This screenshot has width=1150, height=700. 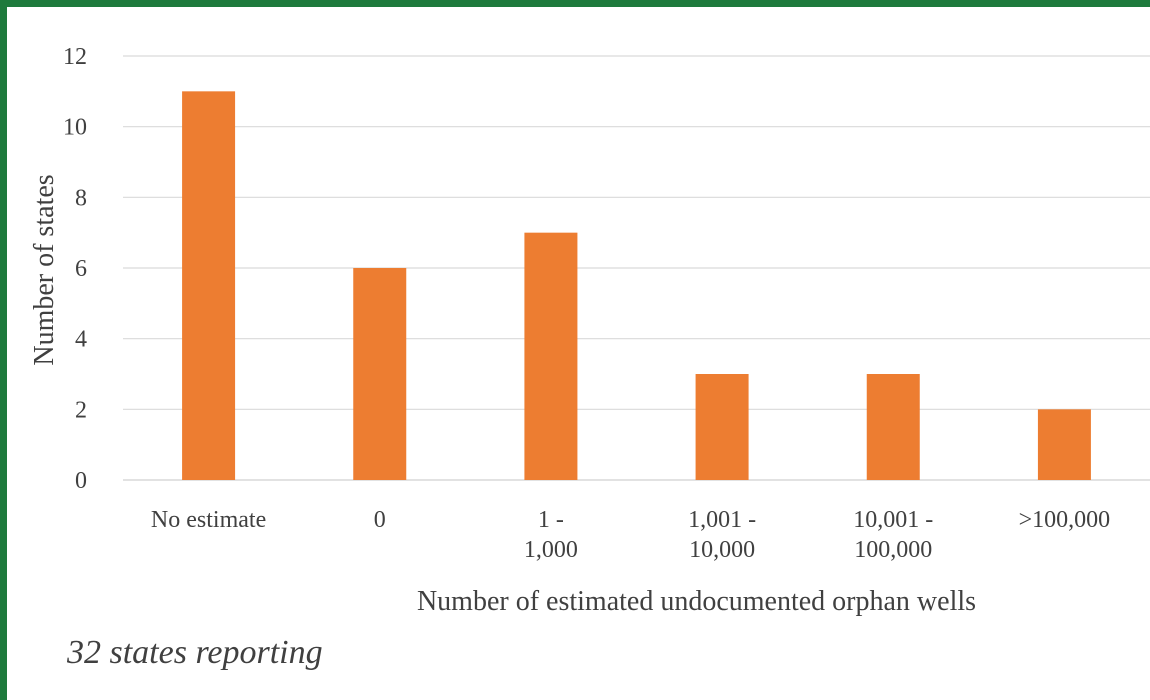 I want to click on footnote: 32 states reporting, so click(x=195, y=652).